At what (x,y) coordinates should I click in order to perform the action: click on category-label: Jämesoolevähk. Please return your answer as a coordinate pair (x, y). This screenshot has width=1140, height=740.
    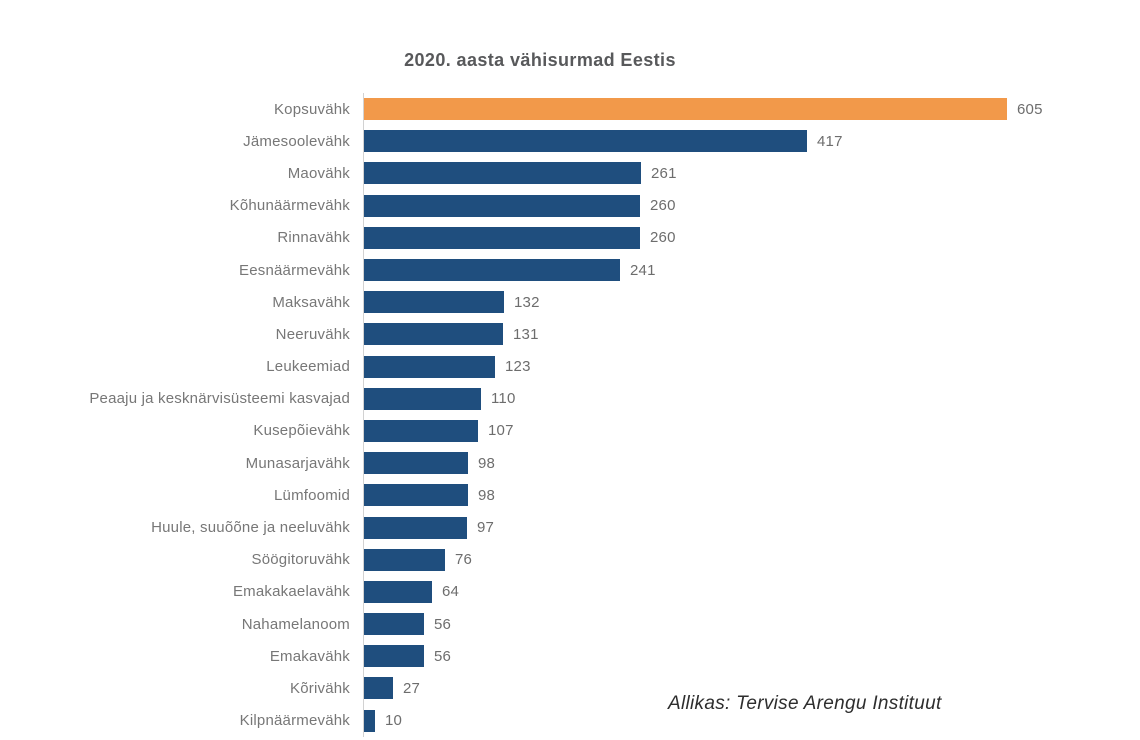
    Looking at the image, I should click on (296, 141).